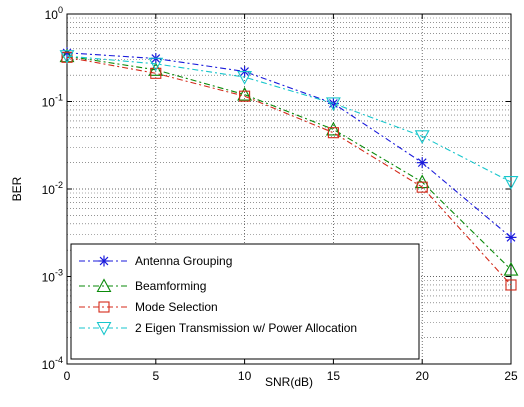 The height and width of the screenshot is (407, 524). What do you see at coordinates (511, 376) in the screenshot?
I see `x-tick-label: 25` at bounding box center [511, 376].